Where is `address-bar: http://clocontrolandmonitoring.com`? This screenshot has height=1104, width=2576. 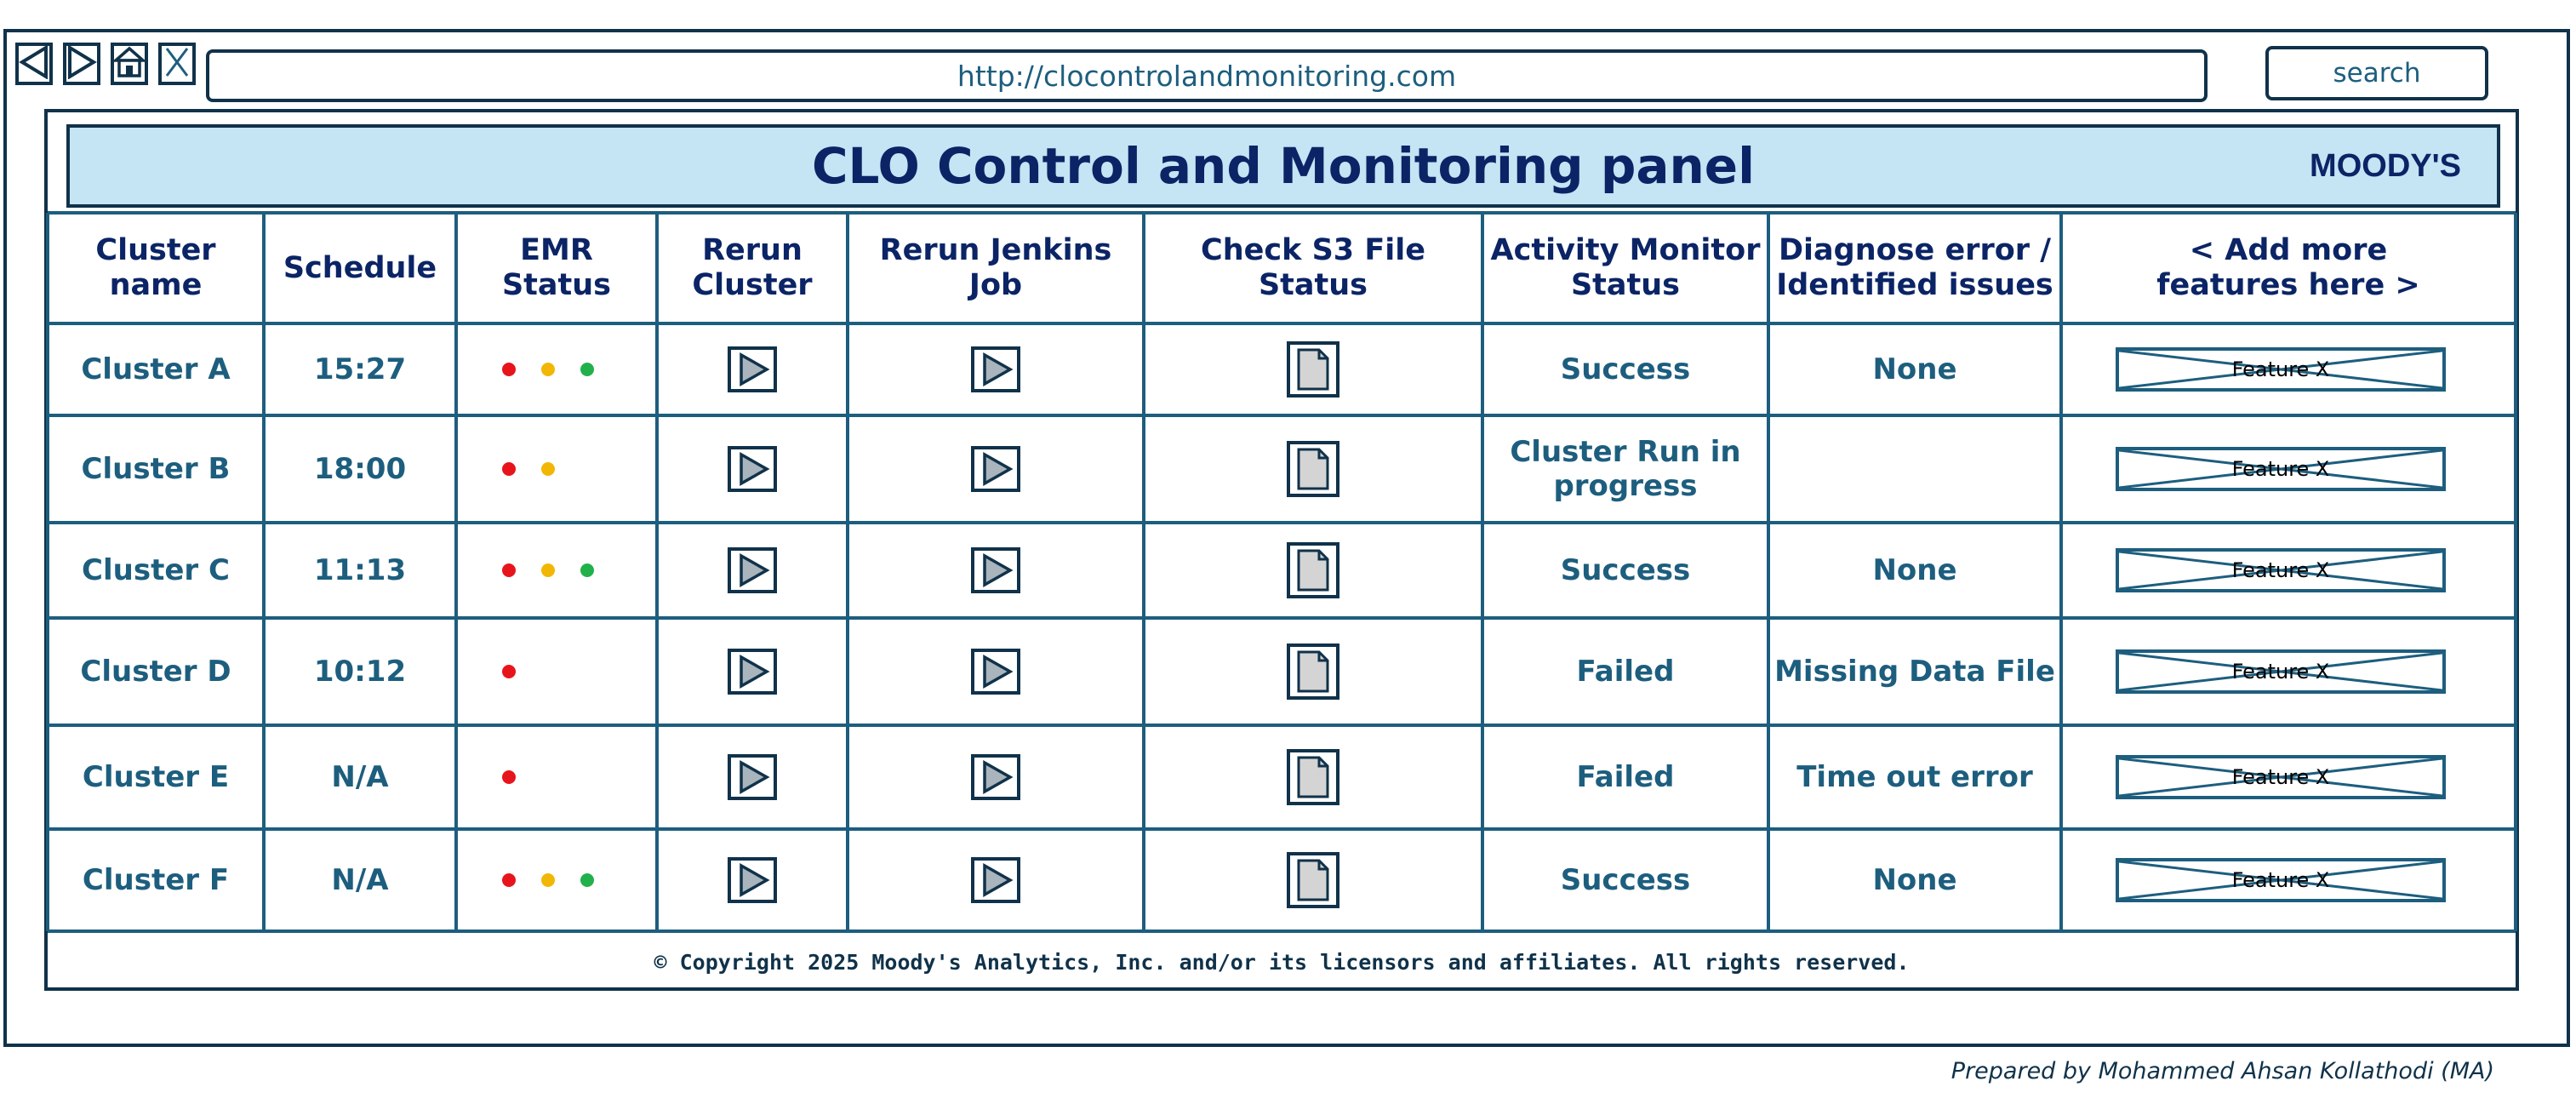
address-bar: http://clocontrolandmonitoring.com is located at coordinates (1207, 76).